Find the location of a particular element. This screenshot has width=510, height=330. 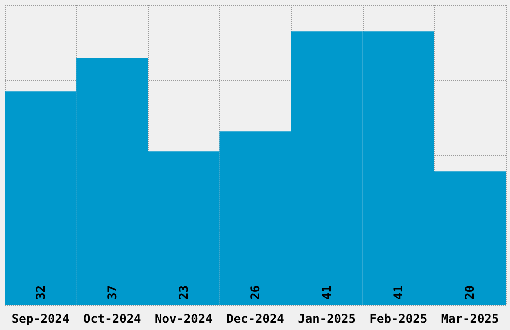

x-tick-label: Dec-2024 is located at coordinates (255, 319).